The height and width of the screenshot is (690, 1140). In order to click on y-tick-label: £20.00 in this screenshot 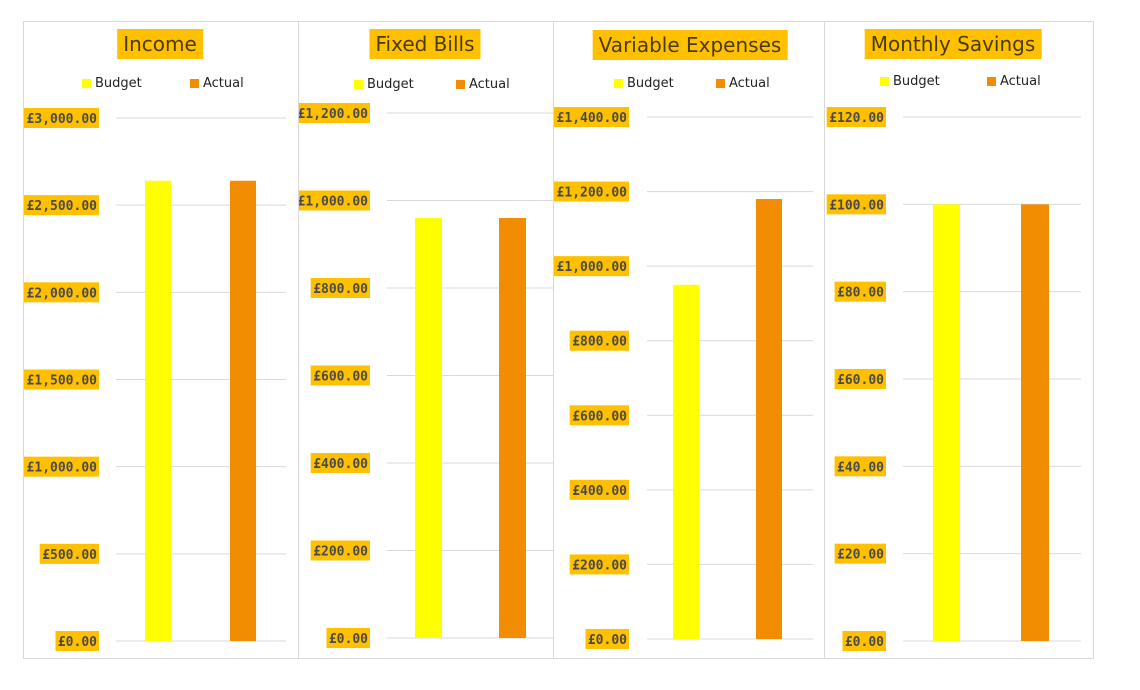, I will do `click(860, 555)`.